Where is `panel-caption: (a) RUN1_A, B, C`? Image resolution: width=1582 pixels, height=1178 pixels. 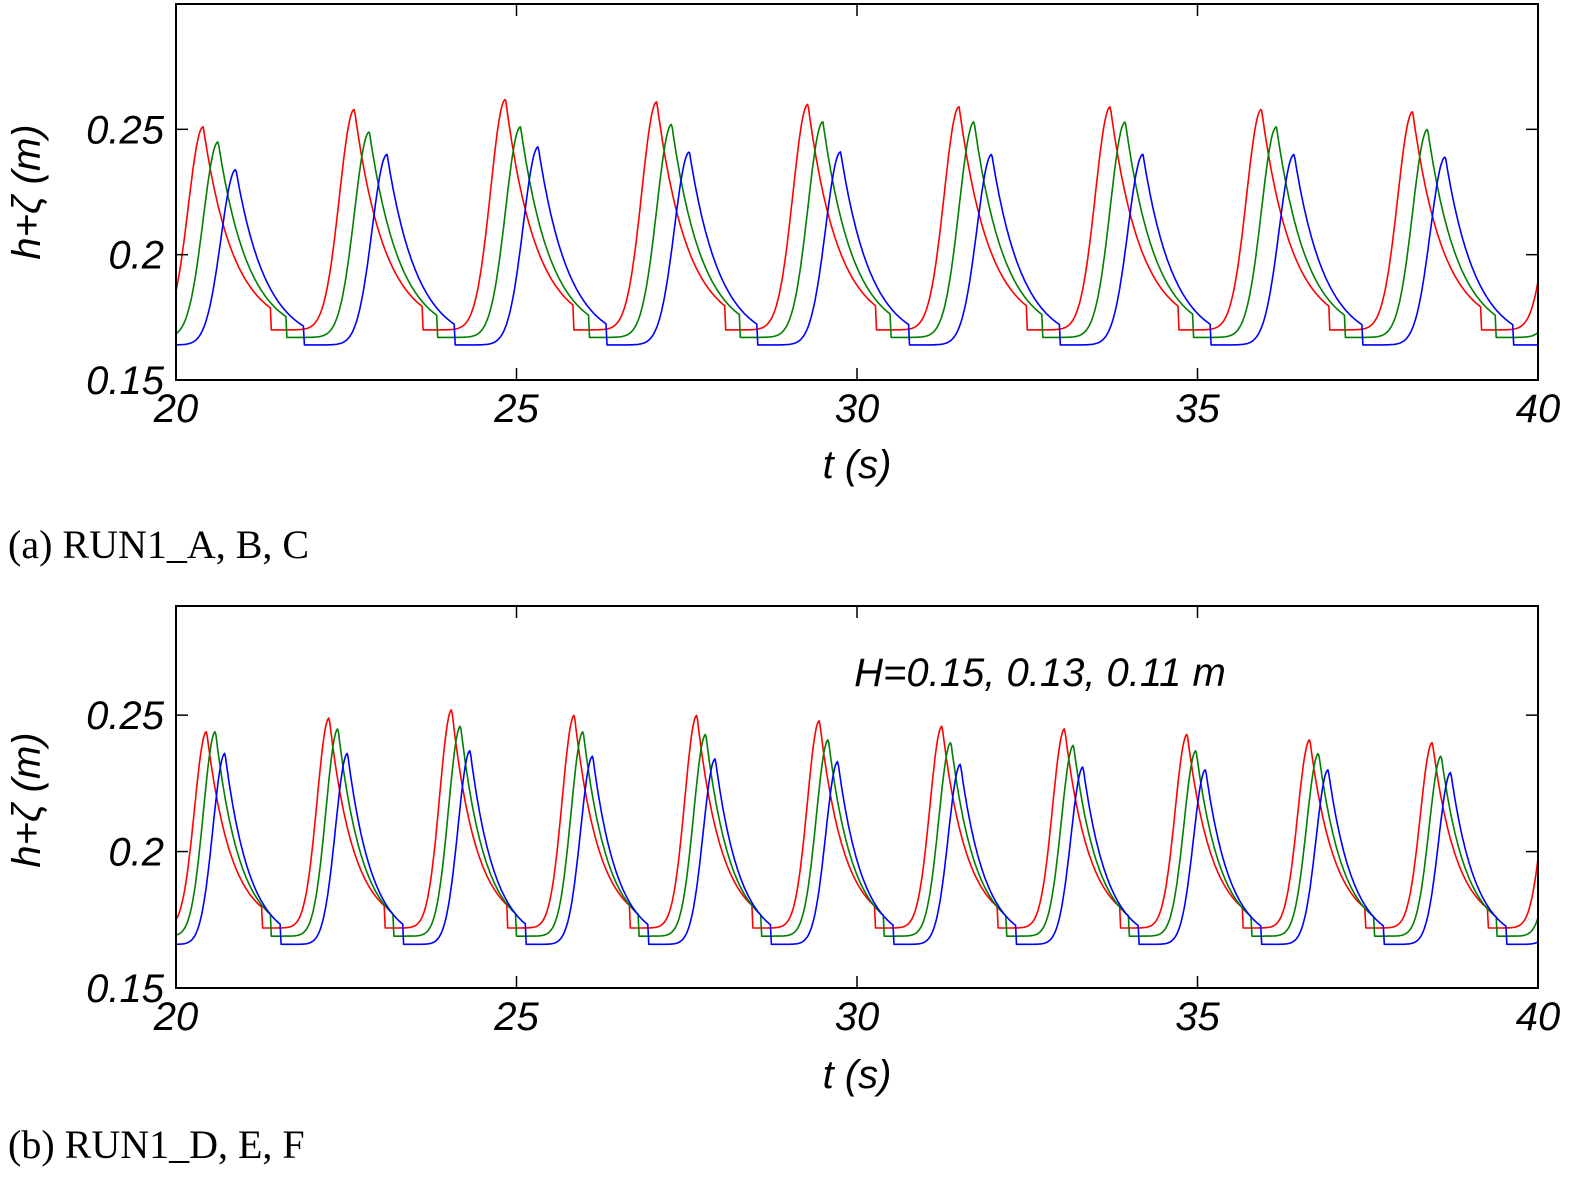 panel-caption: (a) RUN1_A, B, C is located at coordinates (158, 544).